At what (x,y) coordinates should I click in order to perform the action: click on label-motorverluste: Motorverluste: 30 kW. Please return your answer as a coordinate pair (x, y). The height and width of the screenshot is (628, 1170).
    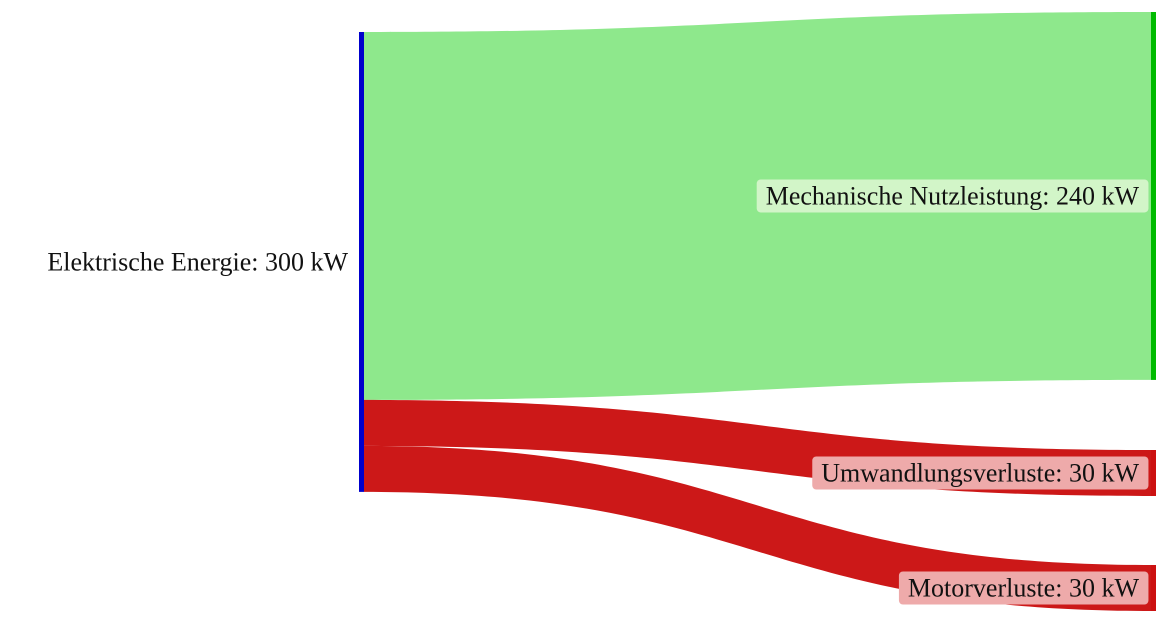
    Looking at the image, I should click on (1024, 587).